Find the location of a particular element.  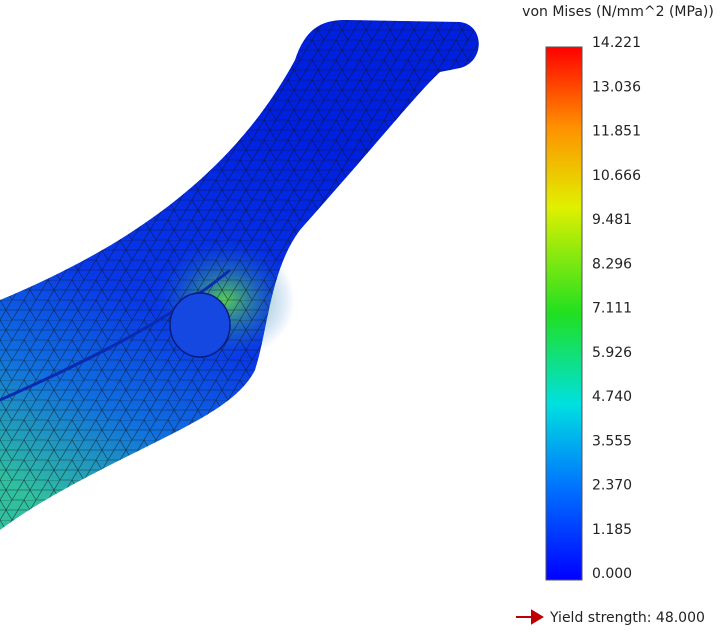

tick-label: 2.370 is located at coordinates (612, 486).